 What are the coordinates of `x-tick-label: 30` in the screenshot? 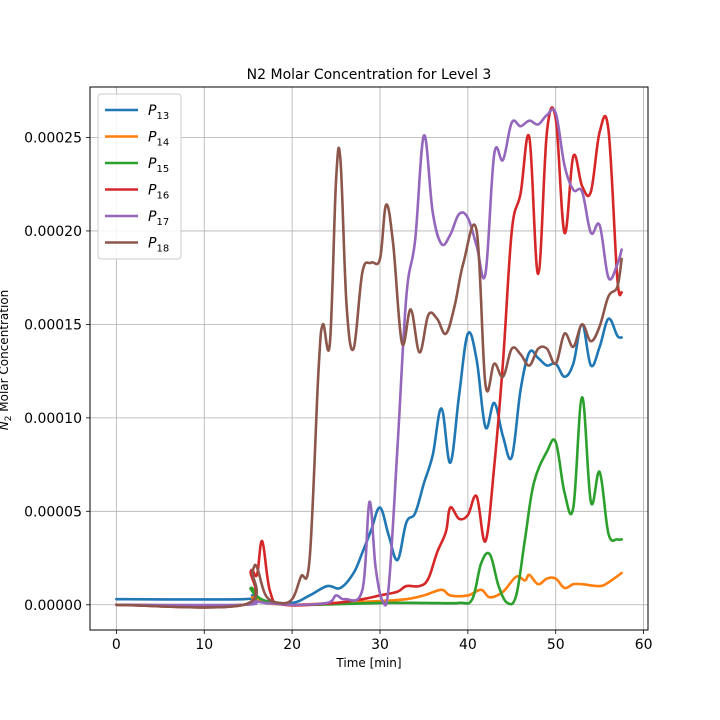 It's located at (380, 645).